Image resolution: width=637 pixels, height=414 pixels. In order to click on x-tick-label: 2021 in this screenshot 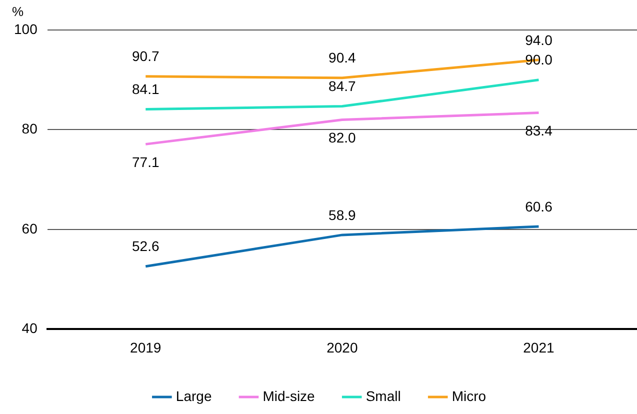, I will do `click(539, 347)`.